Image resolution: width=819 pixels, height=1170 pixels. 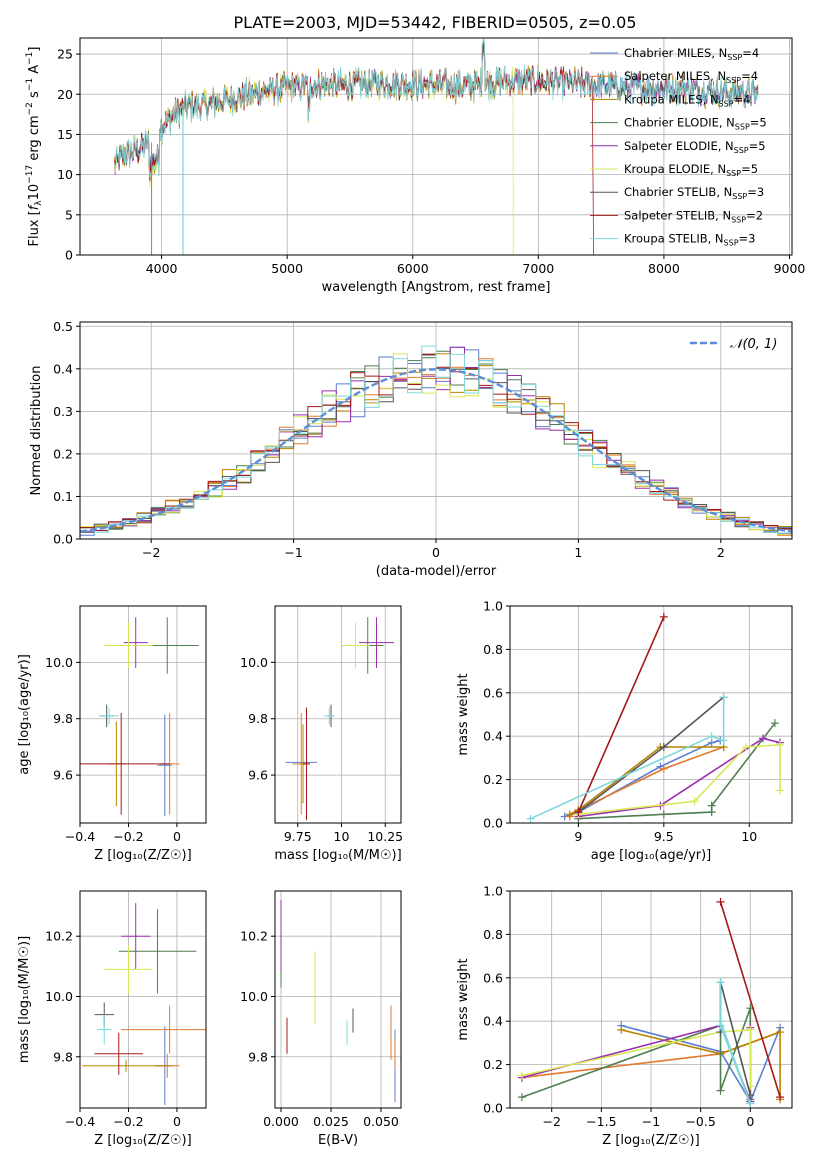 What do you see at coordinates (538, 268) in the screenshot?
I see `x-tick-label: 7000` at bounding box center [538, 268].